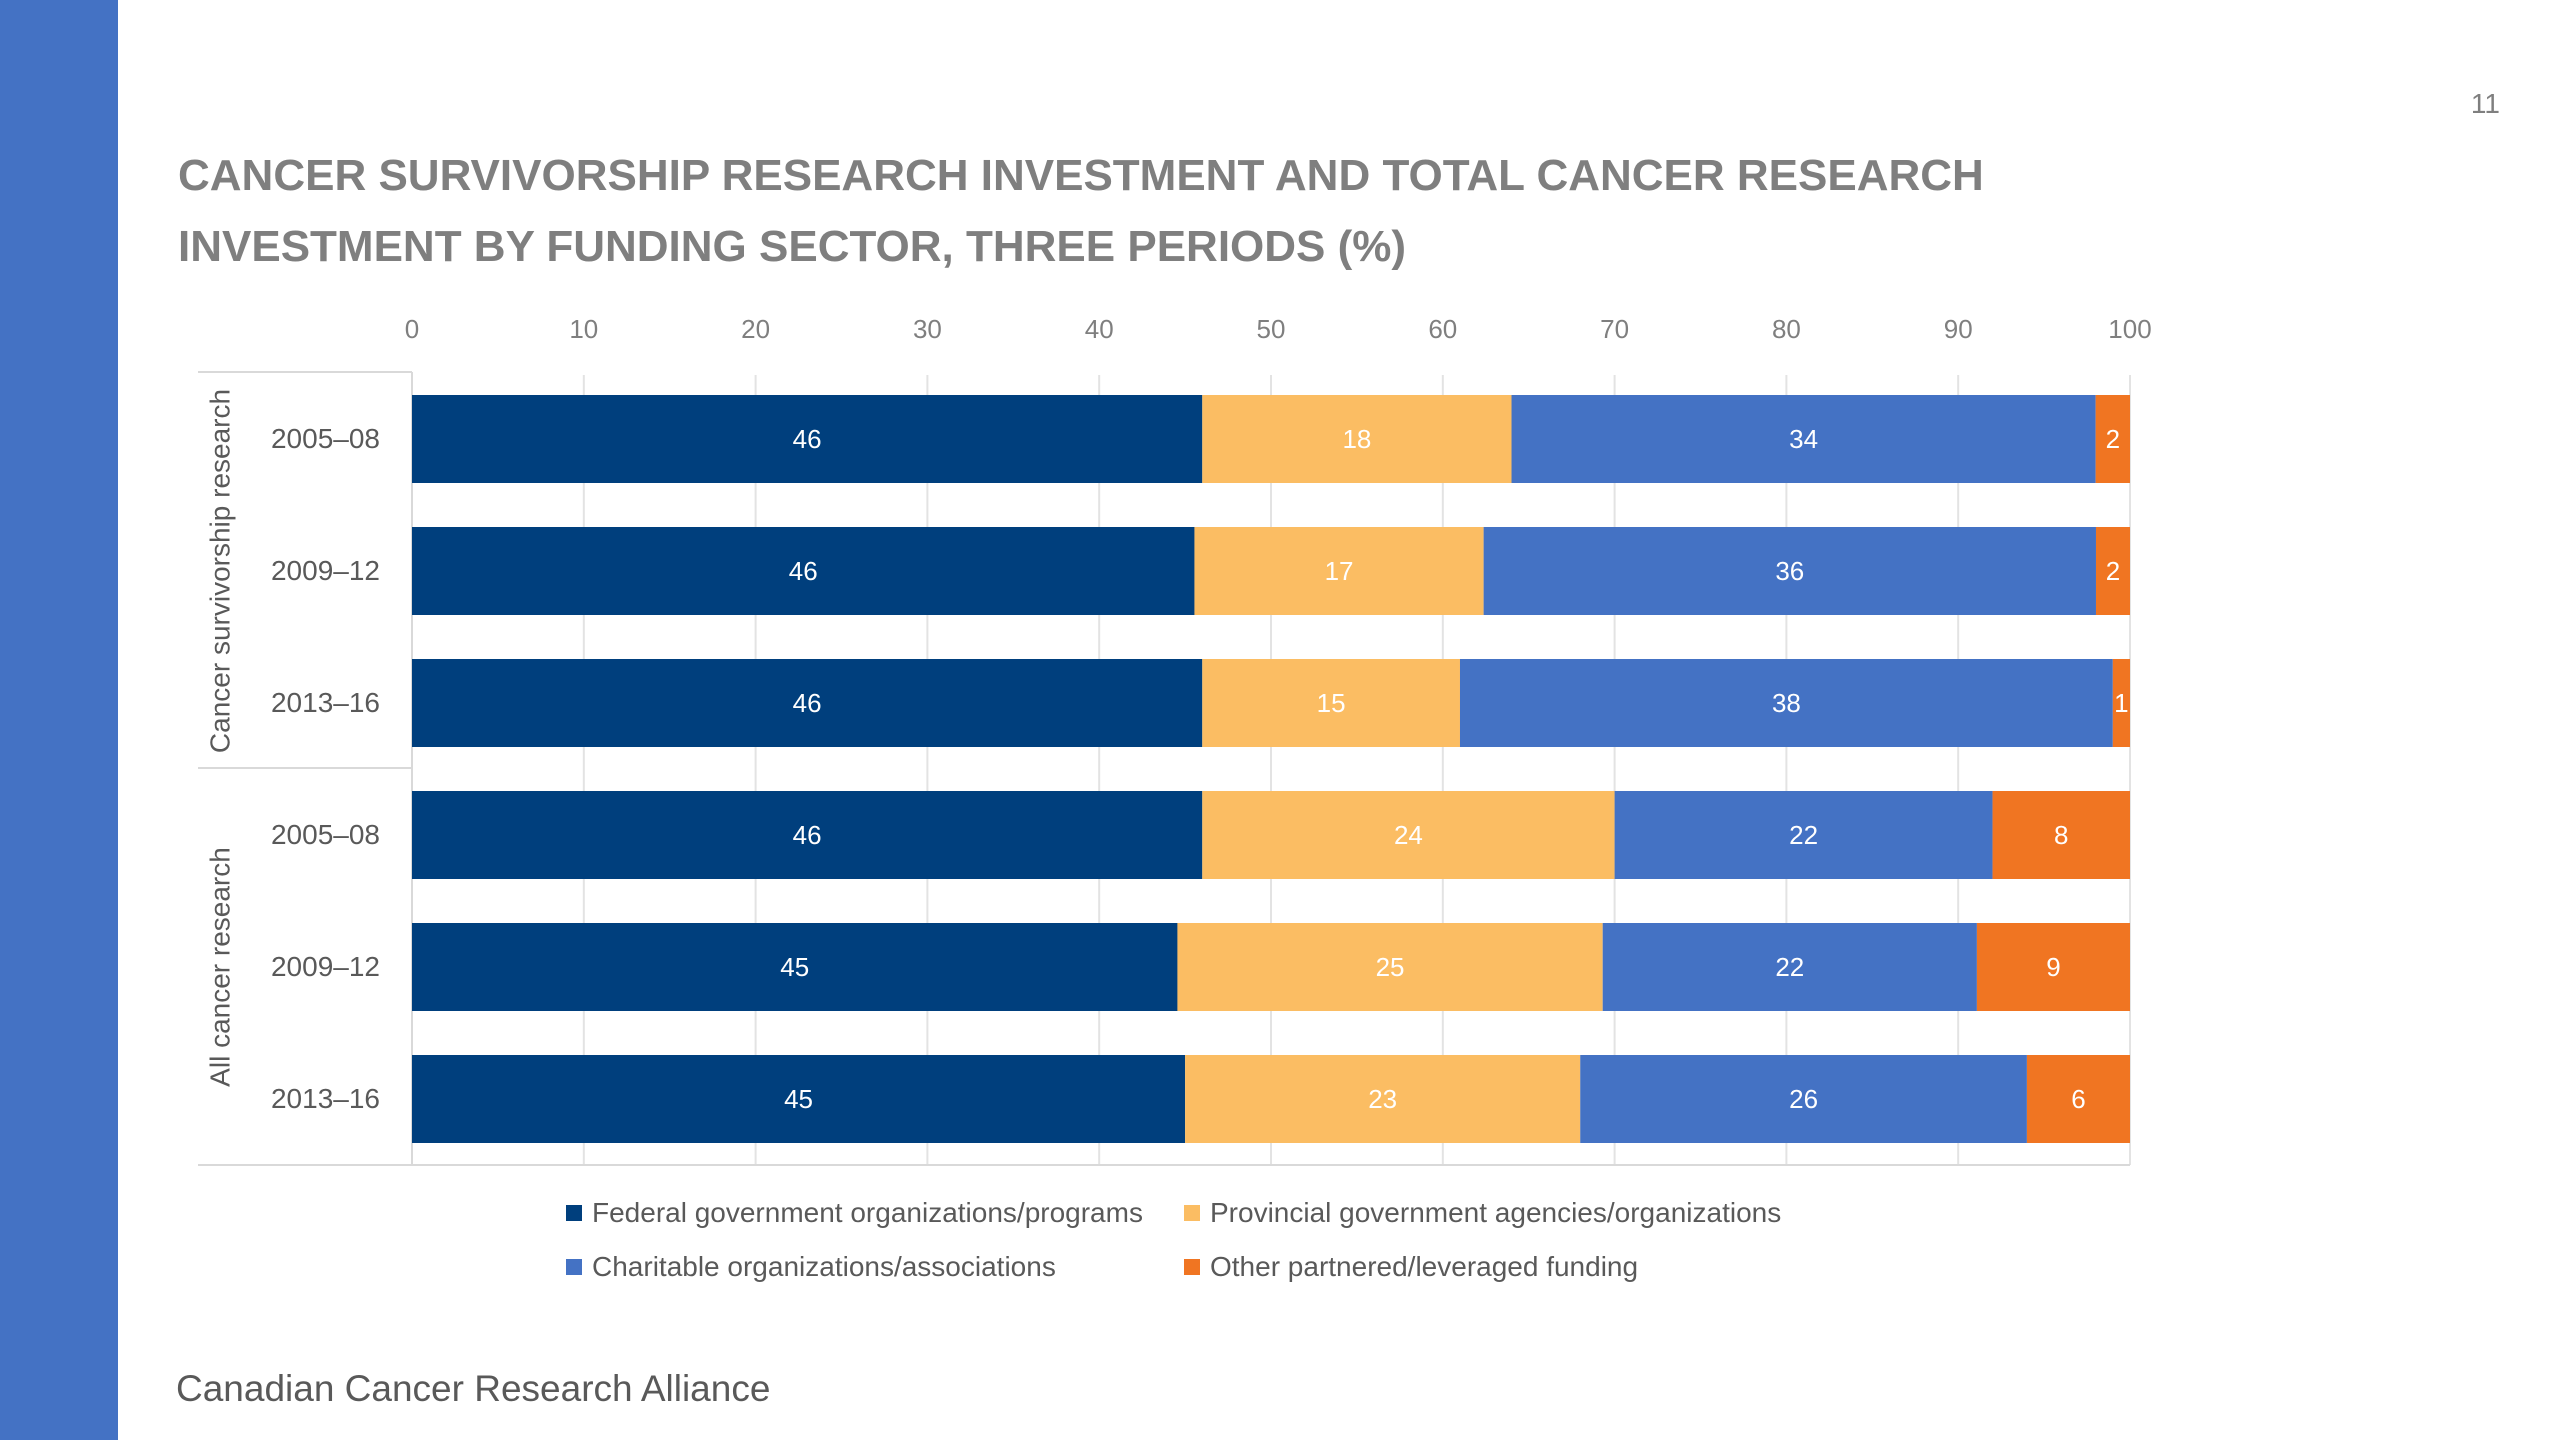 This screenshot has width=2560, height=1440. Describe the element at coordinates (1192, 1267) in the screenshot. I see `legend-swatch-other` at that location.